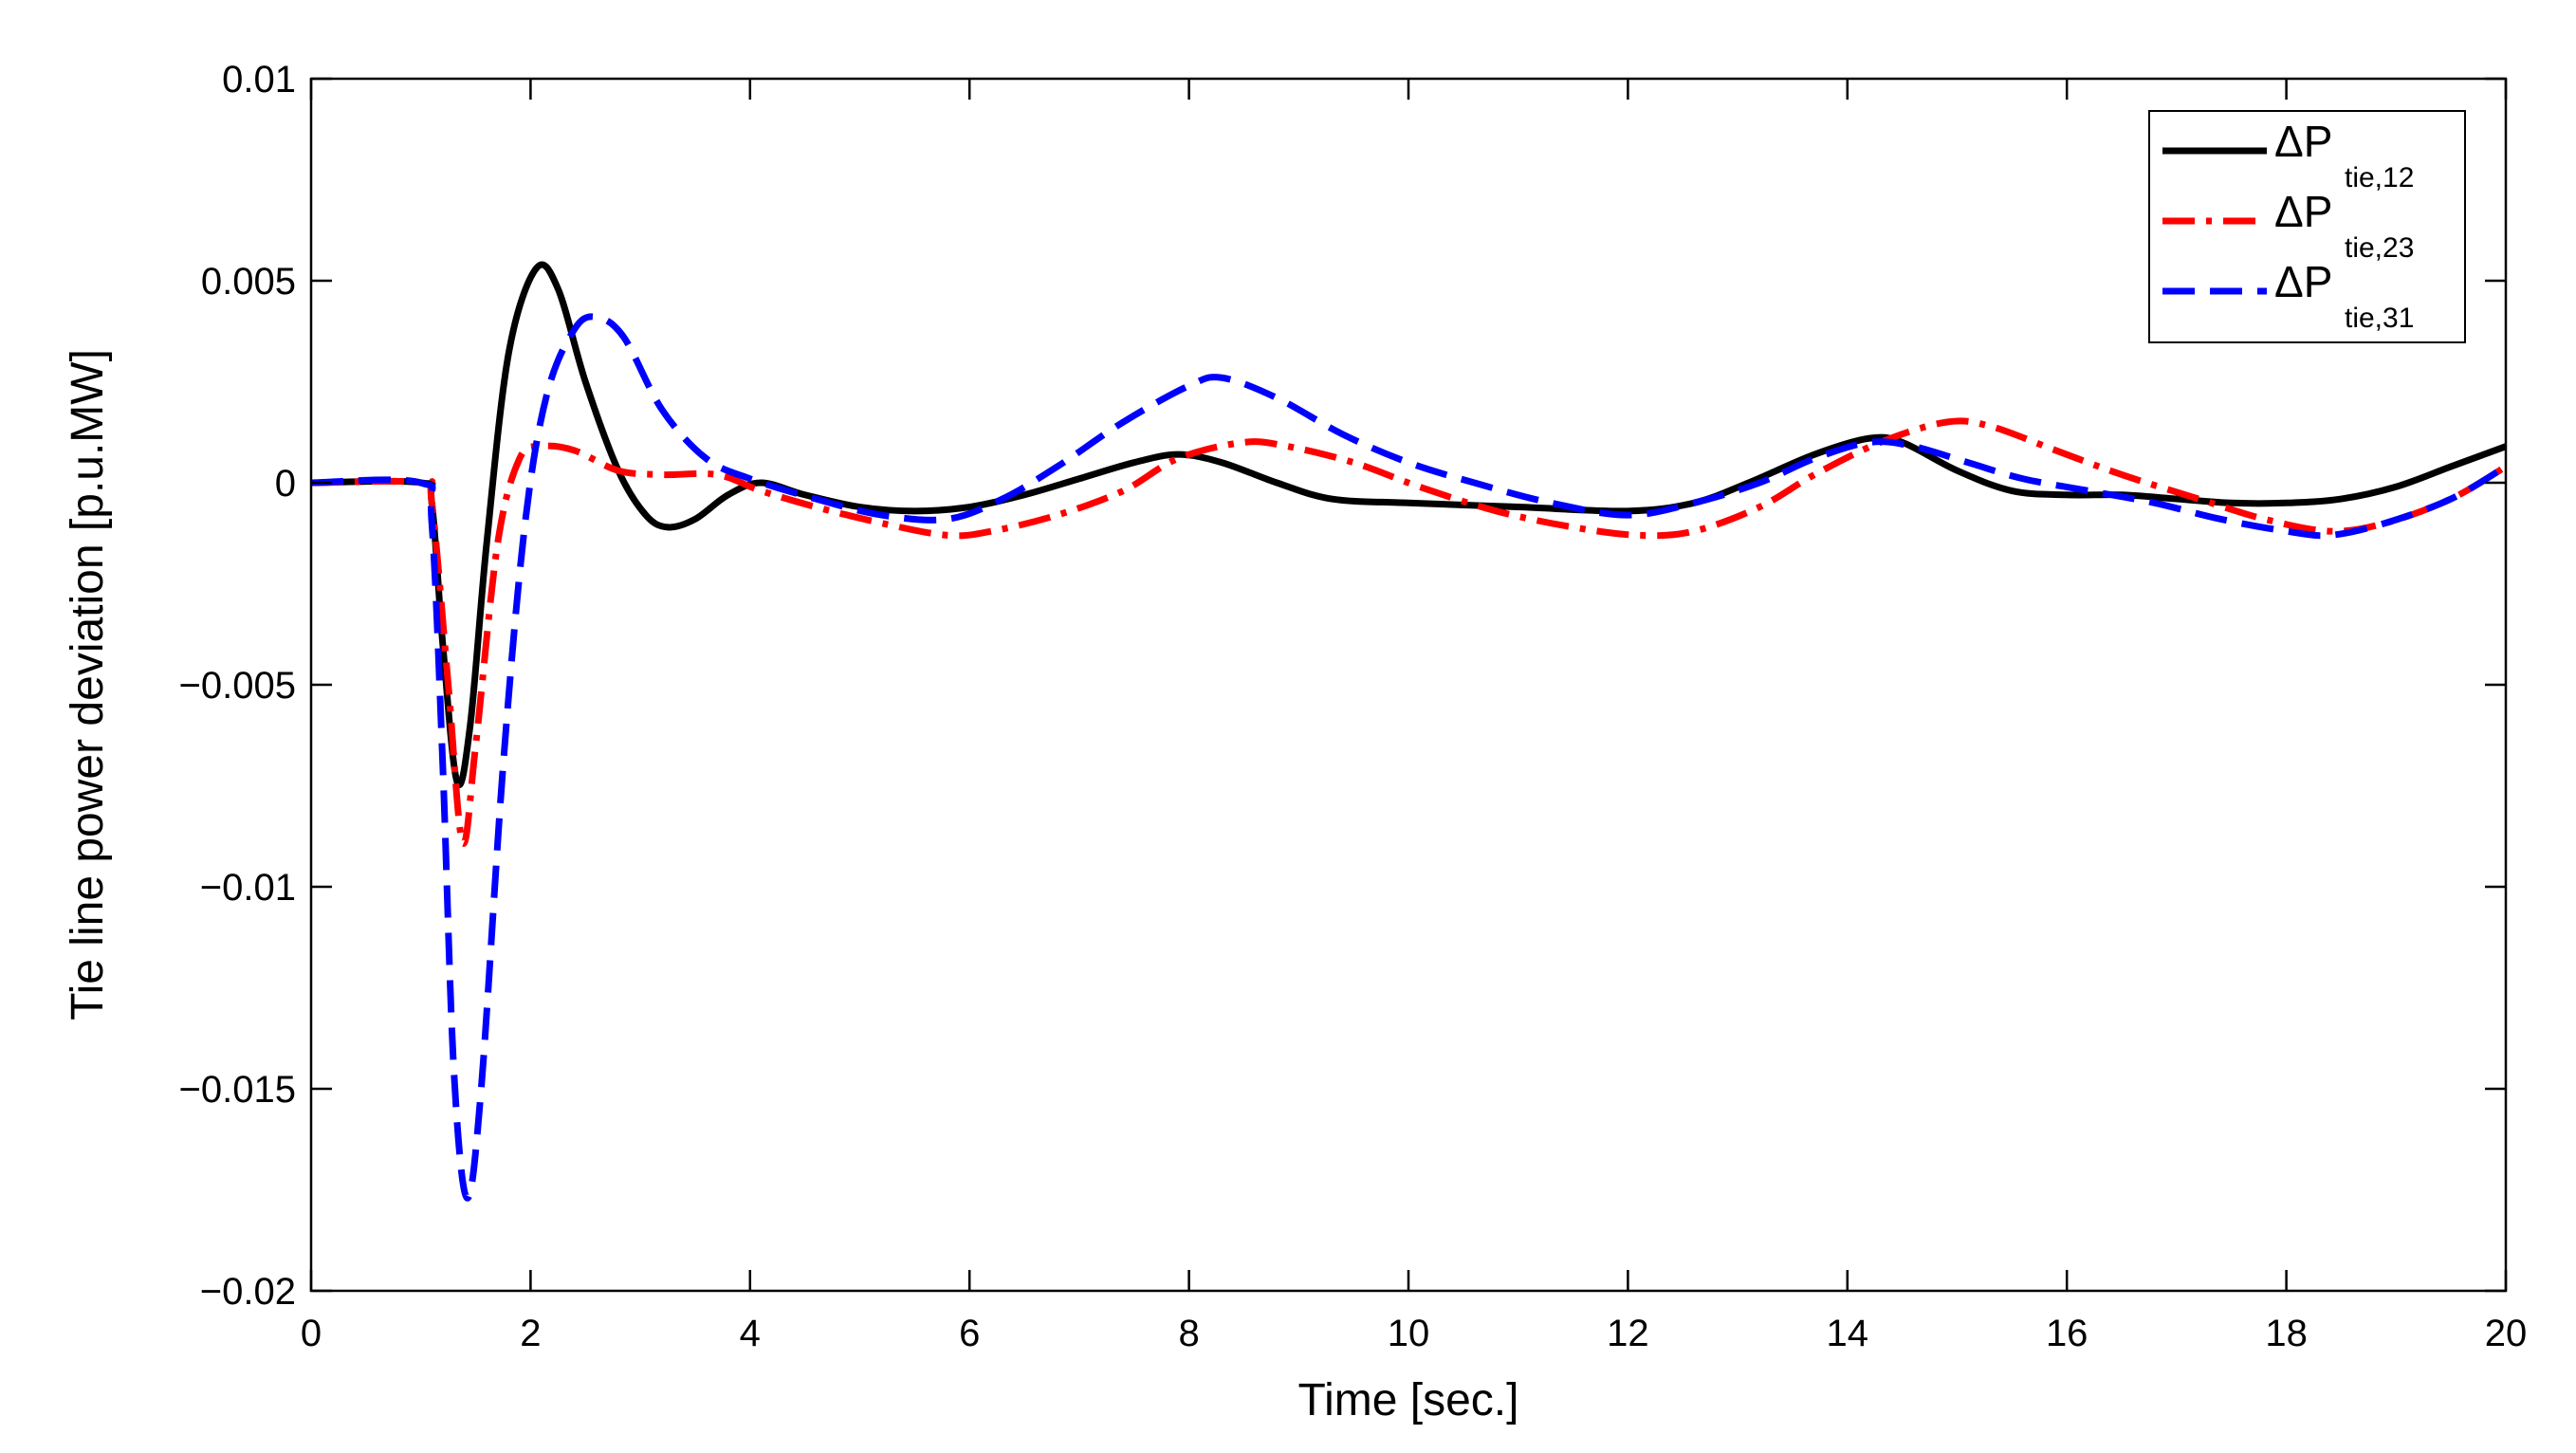 This screenshot has height=1453, width=2576. Describe the element at coordinates (1408, 1400) in the screenshot. I see `x-axis-title: Time [sec.]` at that location.